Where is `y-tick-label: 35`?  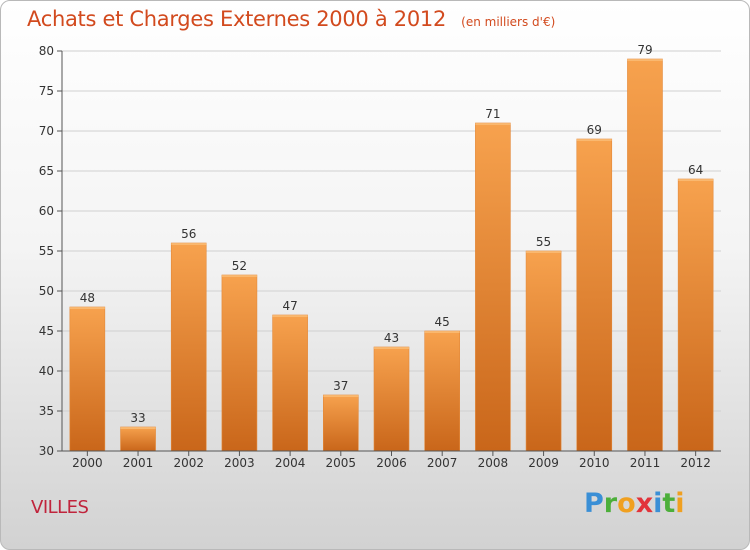
y-tick-label: 35 is located at coordinates (46, 411).